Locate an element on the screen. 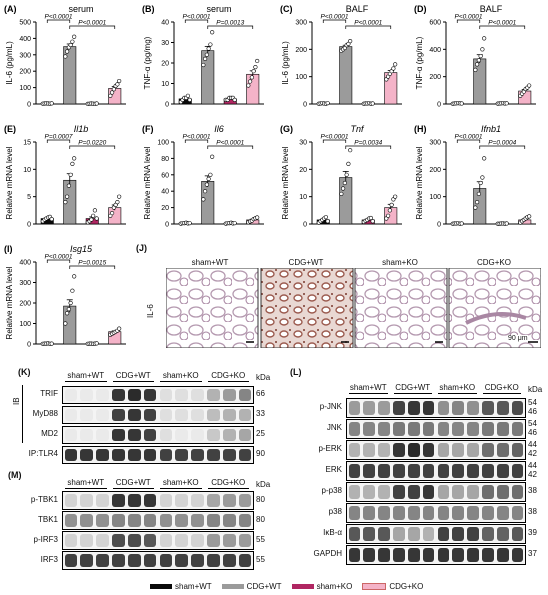 The image size is (548, 595). y-tick-label: 300 is located at coordinates (435, 143).